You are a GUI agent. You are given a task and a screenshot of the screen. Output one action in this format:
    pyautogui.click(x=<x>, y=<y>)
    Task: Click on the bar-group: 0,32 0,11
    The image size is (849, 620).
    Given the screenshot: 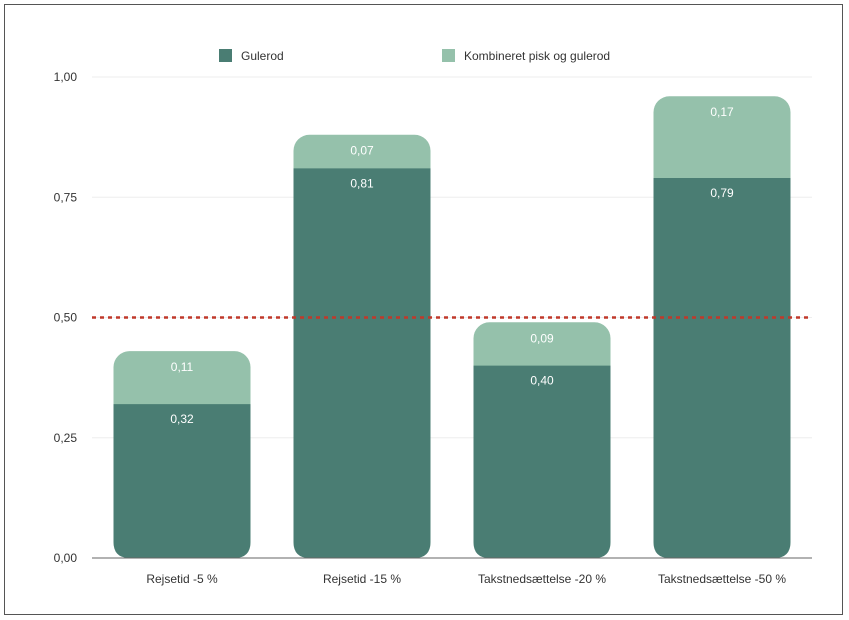 What is the action you would take?
    pyautogui.click(x=182, y=454)
    